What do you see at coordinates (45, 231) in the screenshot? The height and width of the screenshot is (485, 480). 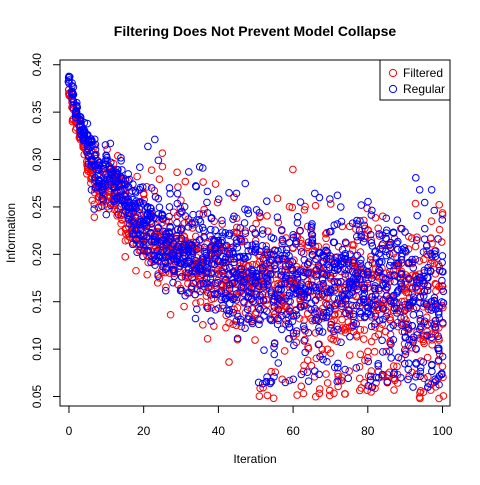 I see `y-axis: 0.05 0.10 0.15 0.20 0.25 0.30 0.35 0.40` at bounding box center [45, 231].